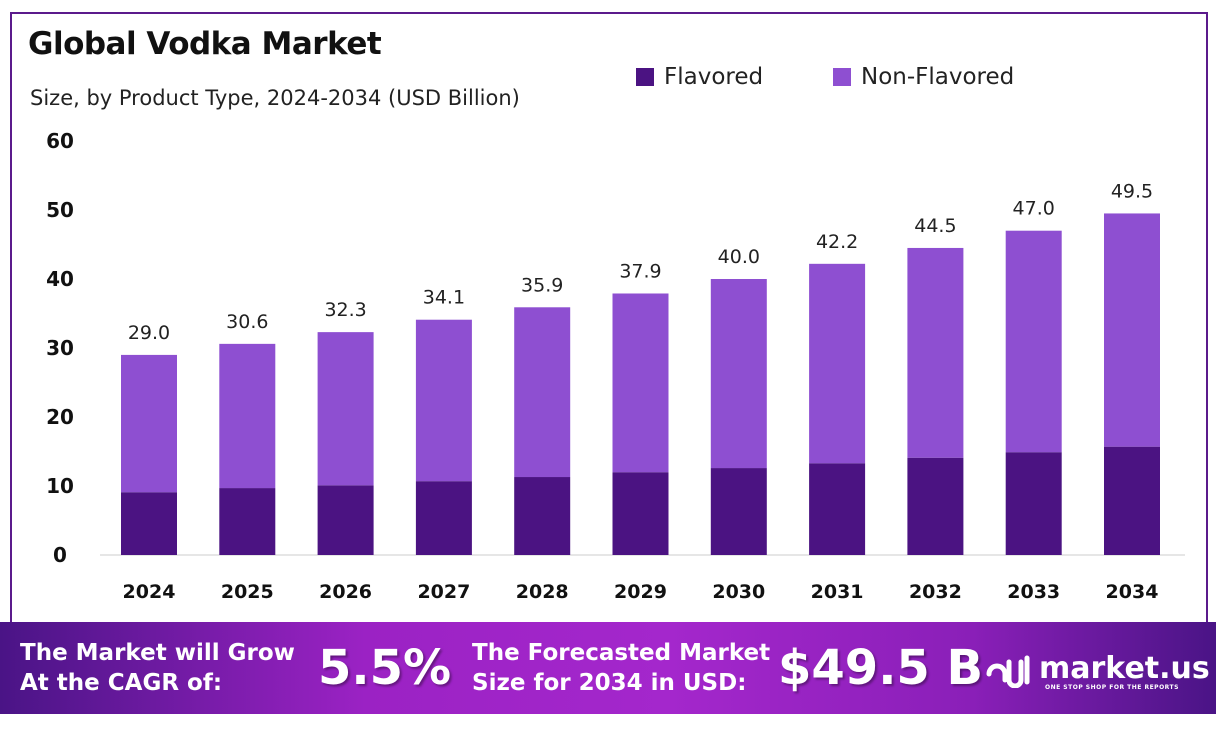 This screenshot has height=734, width=1216. What do you see at coordinates (443, 592) in the screenshot?
I see `x-tick-label: 2027` at bounding box center [443, 592].